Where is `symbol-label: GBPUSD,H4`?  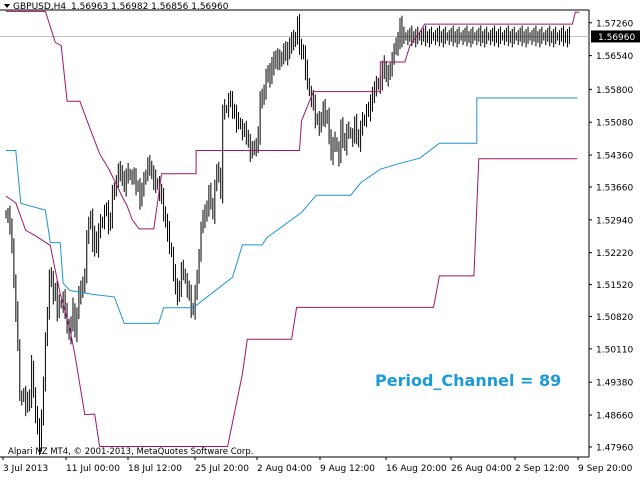 symbol-label: GBPUSD,H4 is located at coordinates (39, 7).